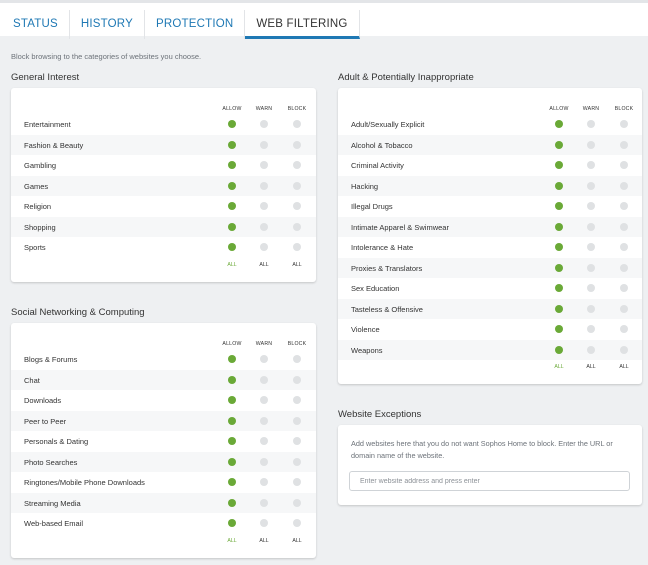 The image size is (648, 565). What do you see at coordinates (388, 124) in the screenshot?
I see `category-label: Adult/Sexually Explicit` at bounding box center [388, 124].